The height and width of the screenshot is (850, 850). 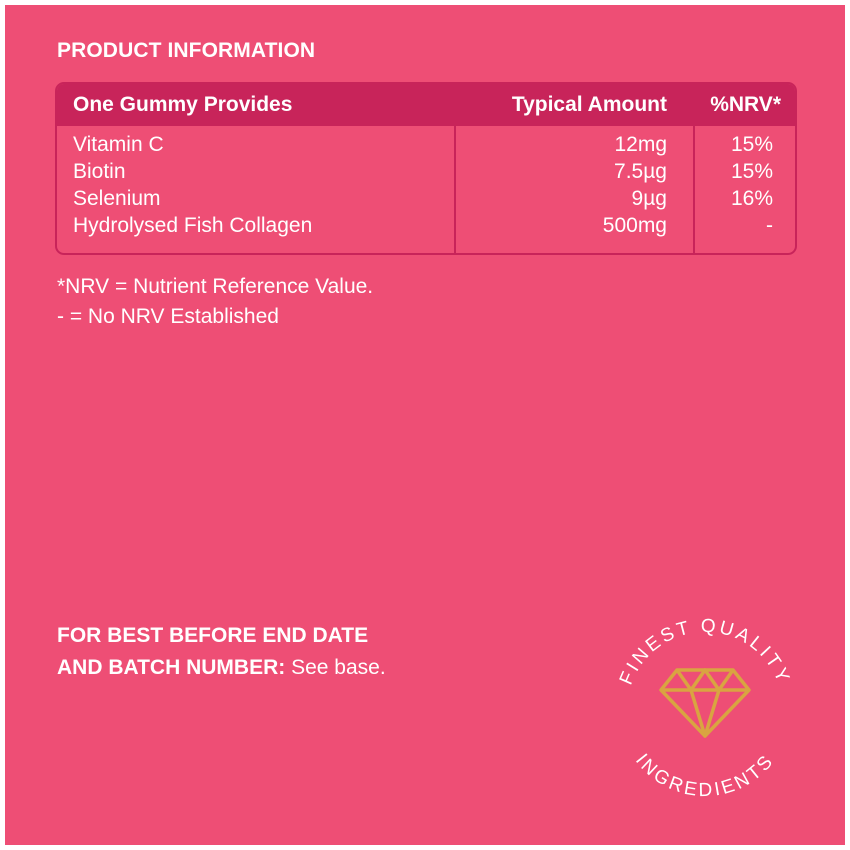 What do you see at coordinates (117, 198) in the screenshot?
I see `nutrient-name: Selenium` at bounding box center [117, 198].